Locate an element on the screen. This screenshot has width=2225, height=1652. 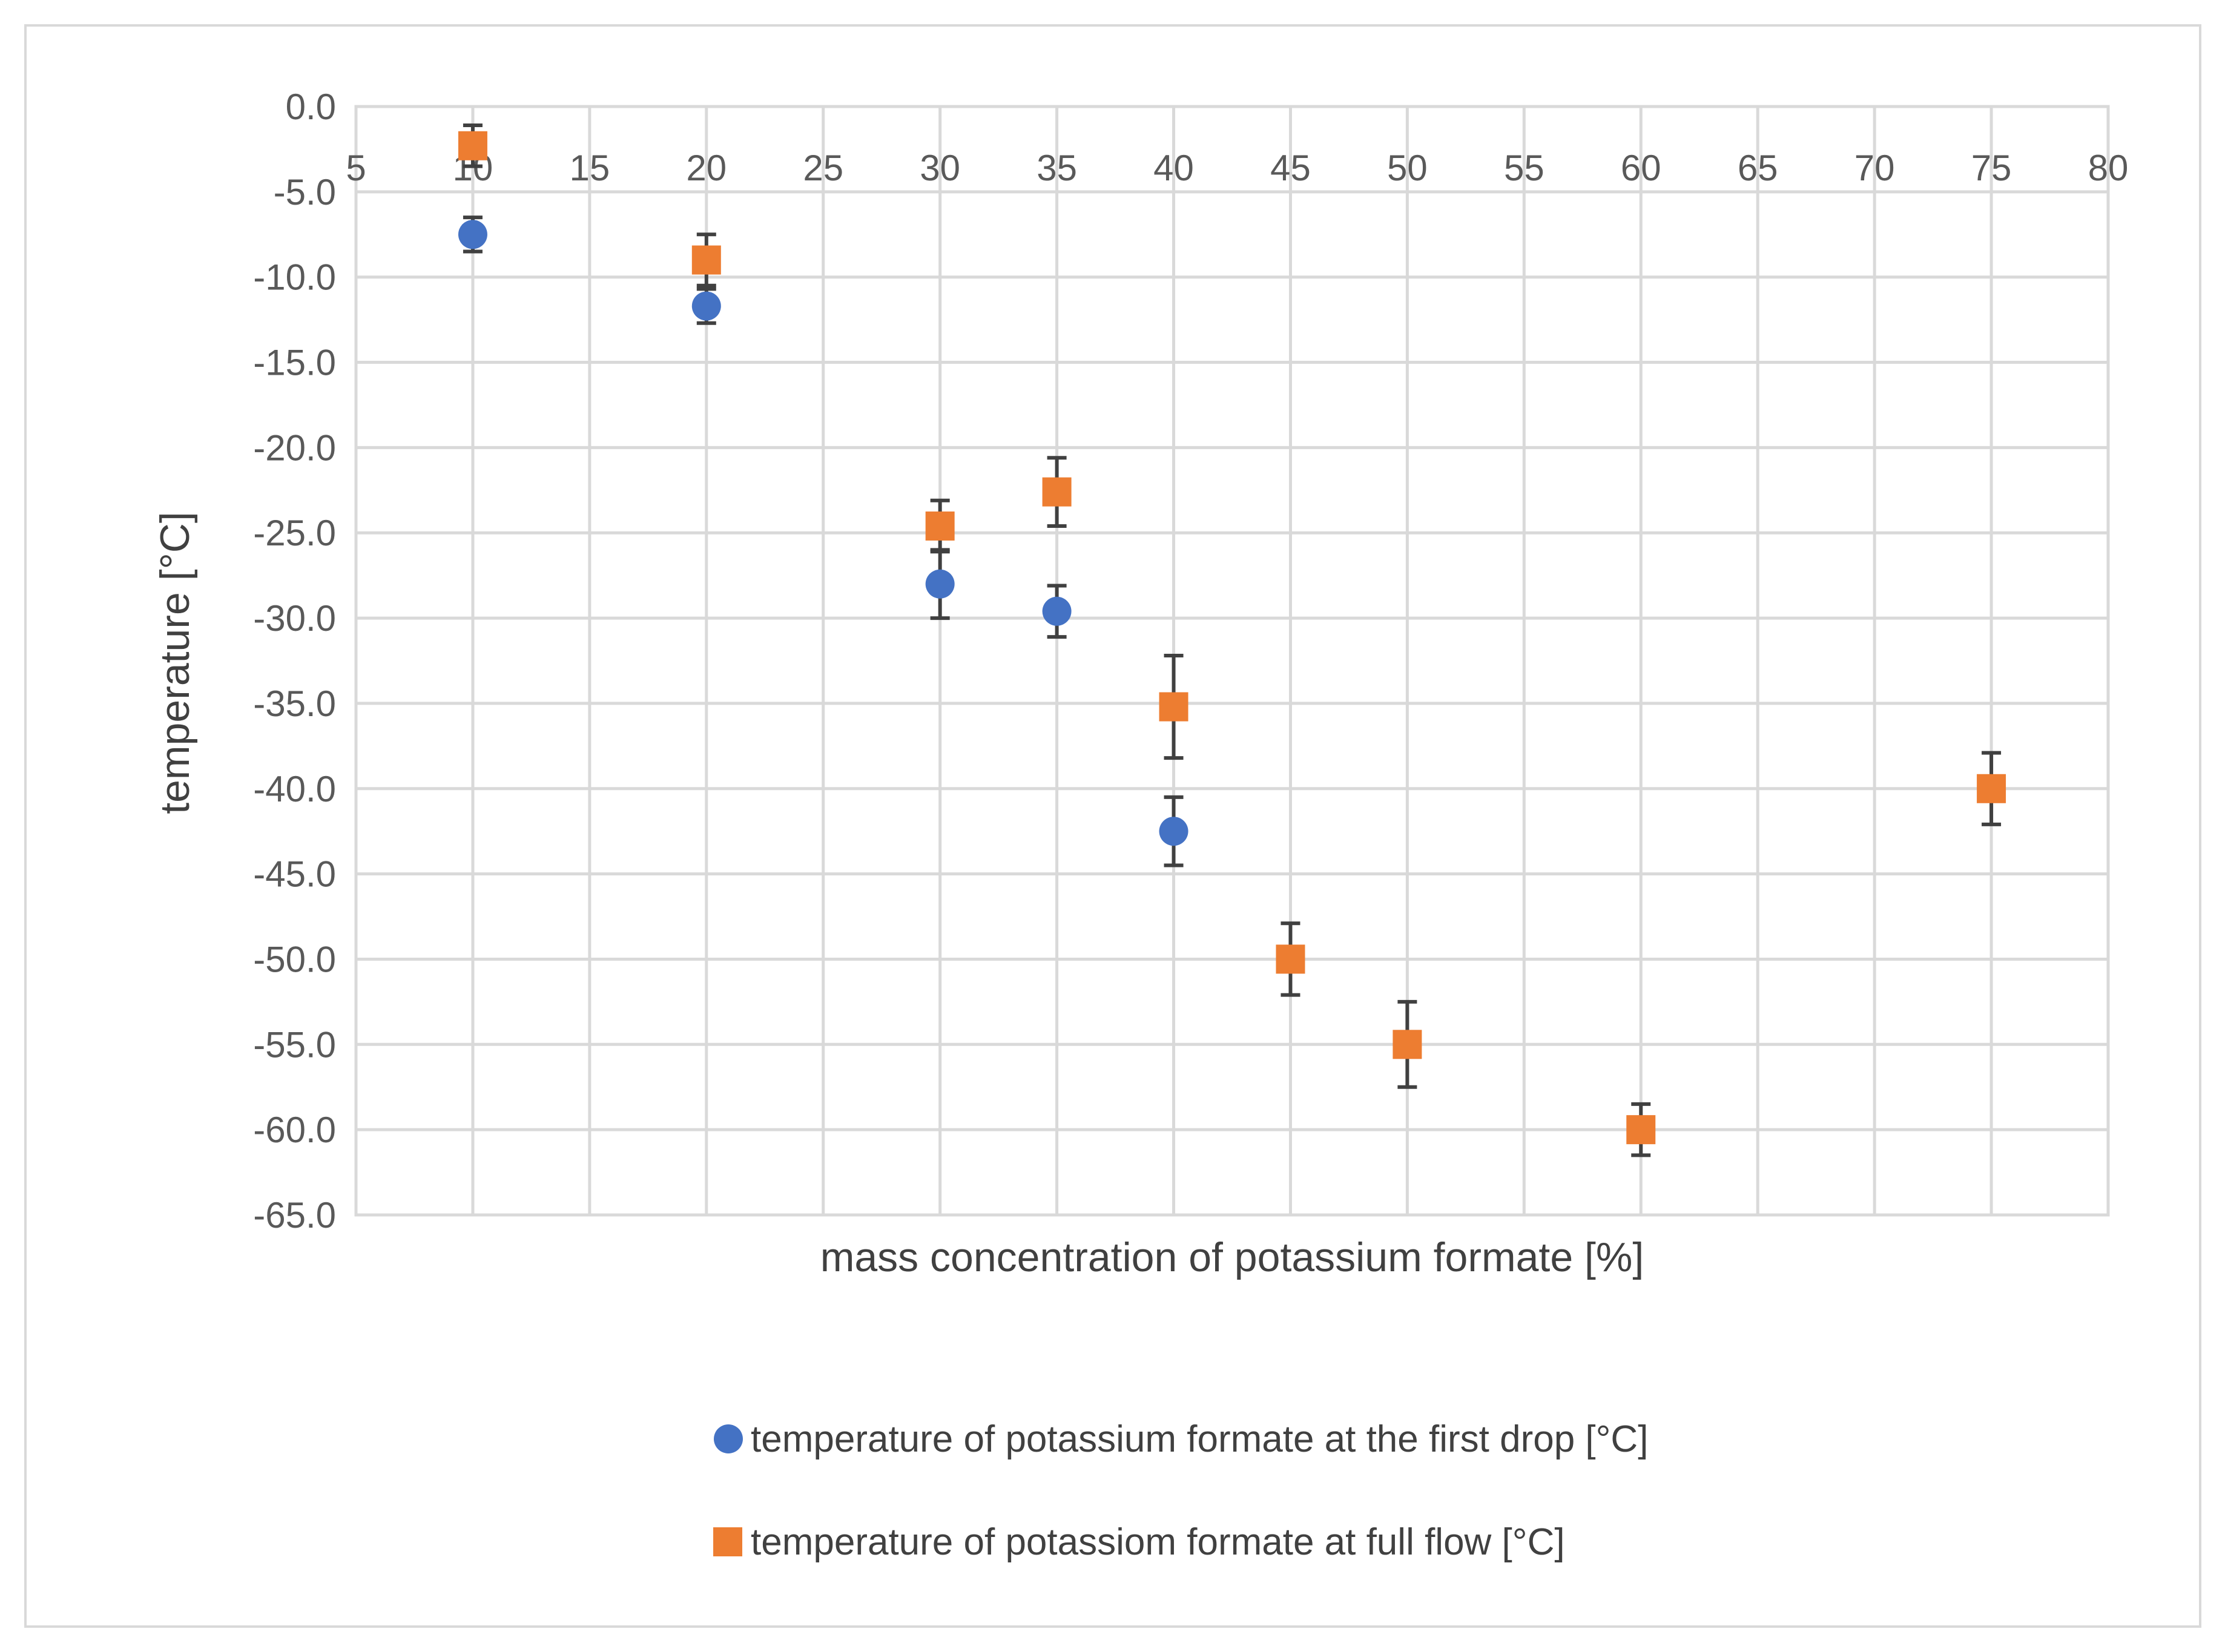
x-tick-label: 60 is located at coordinates (1641, 168).